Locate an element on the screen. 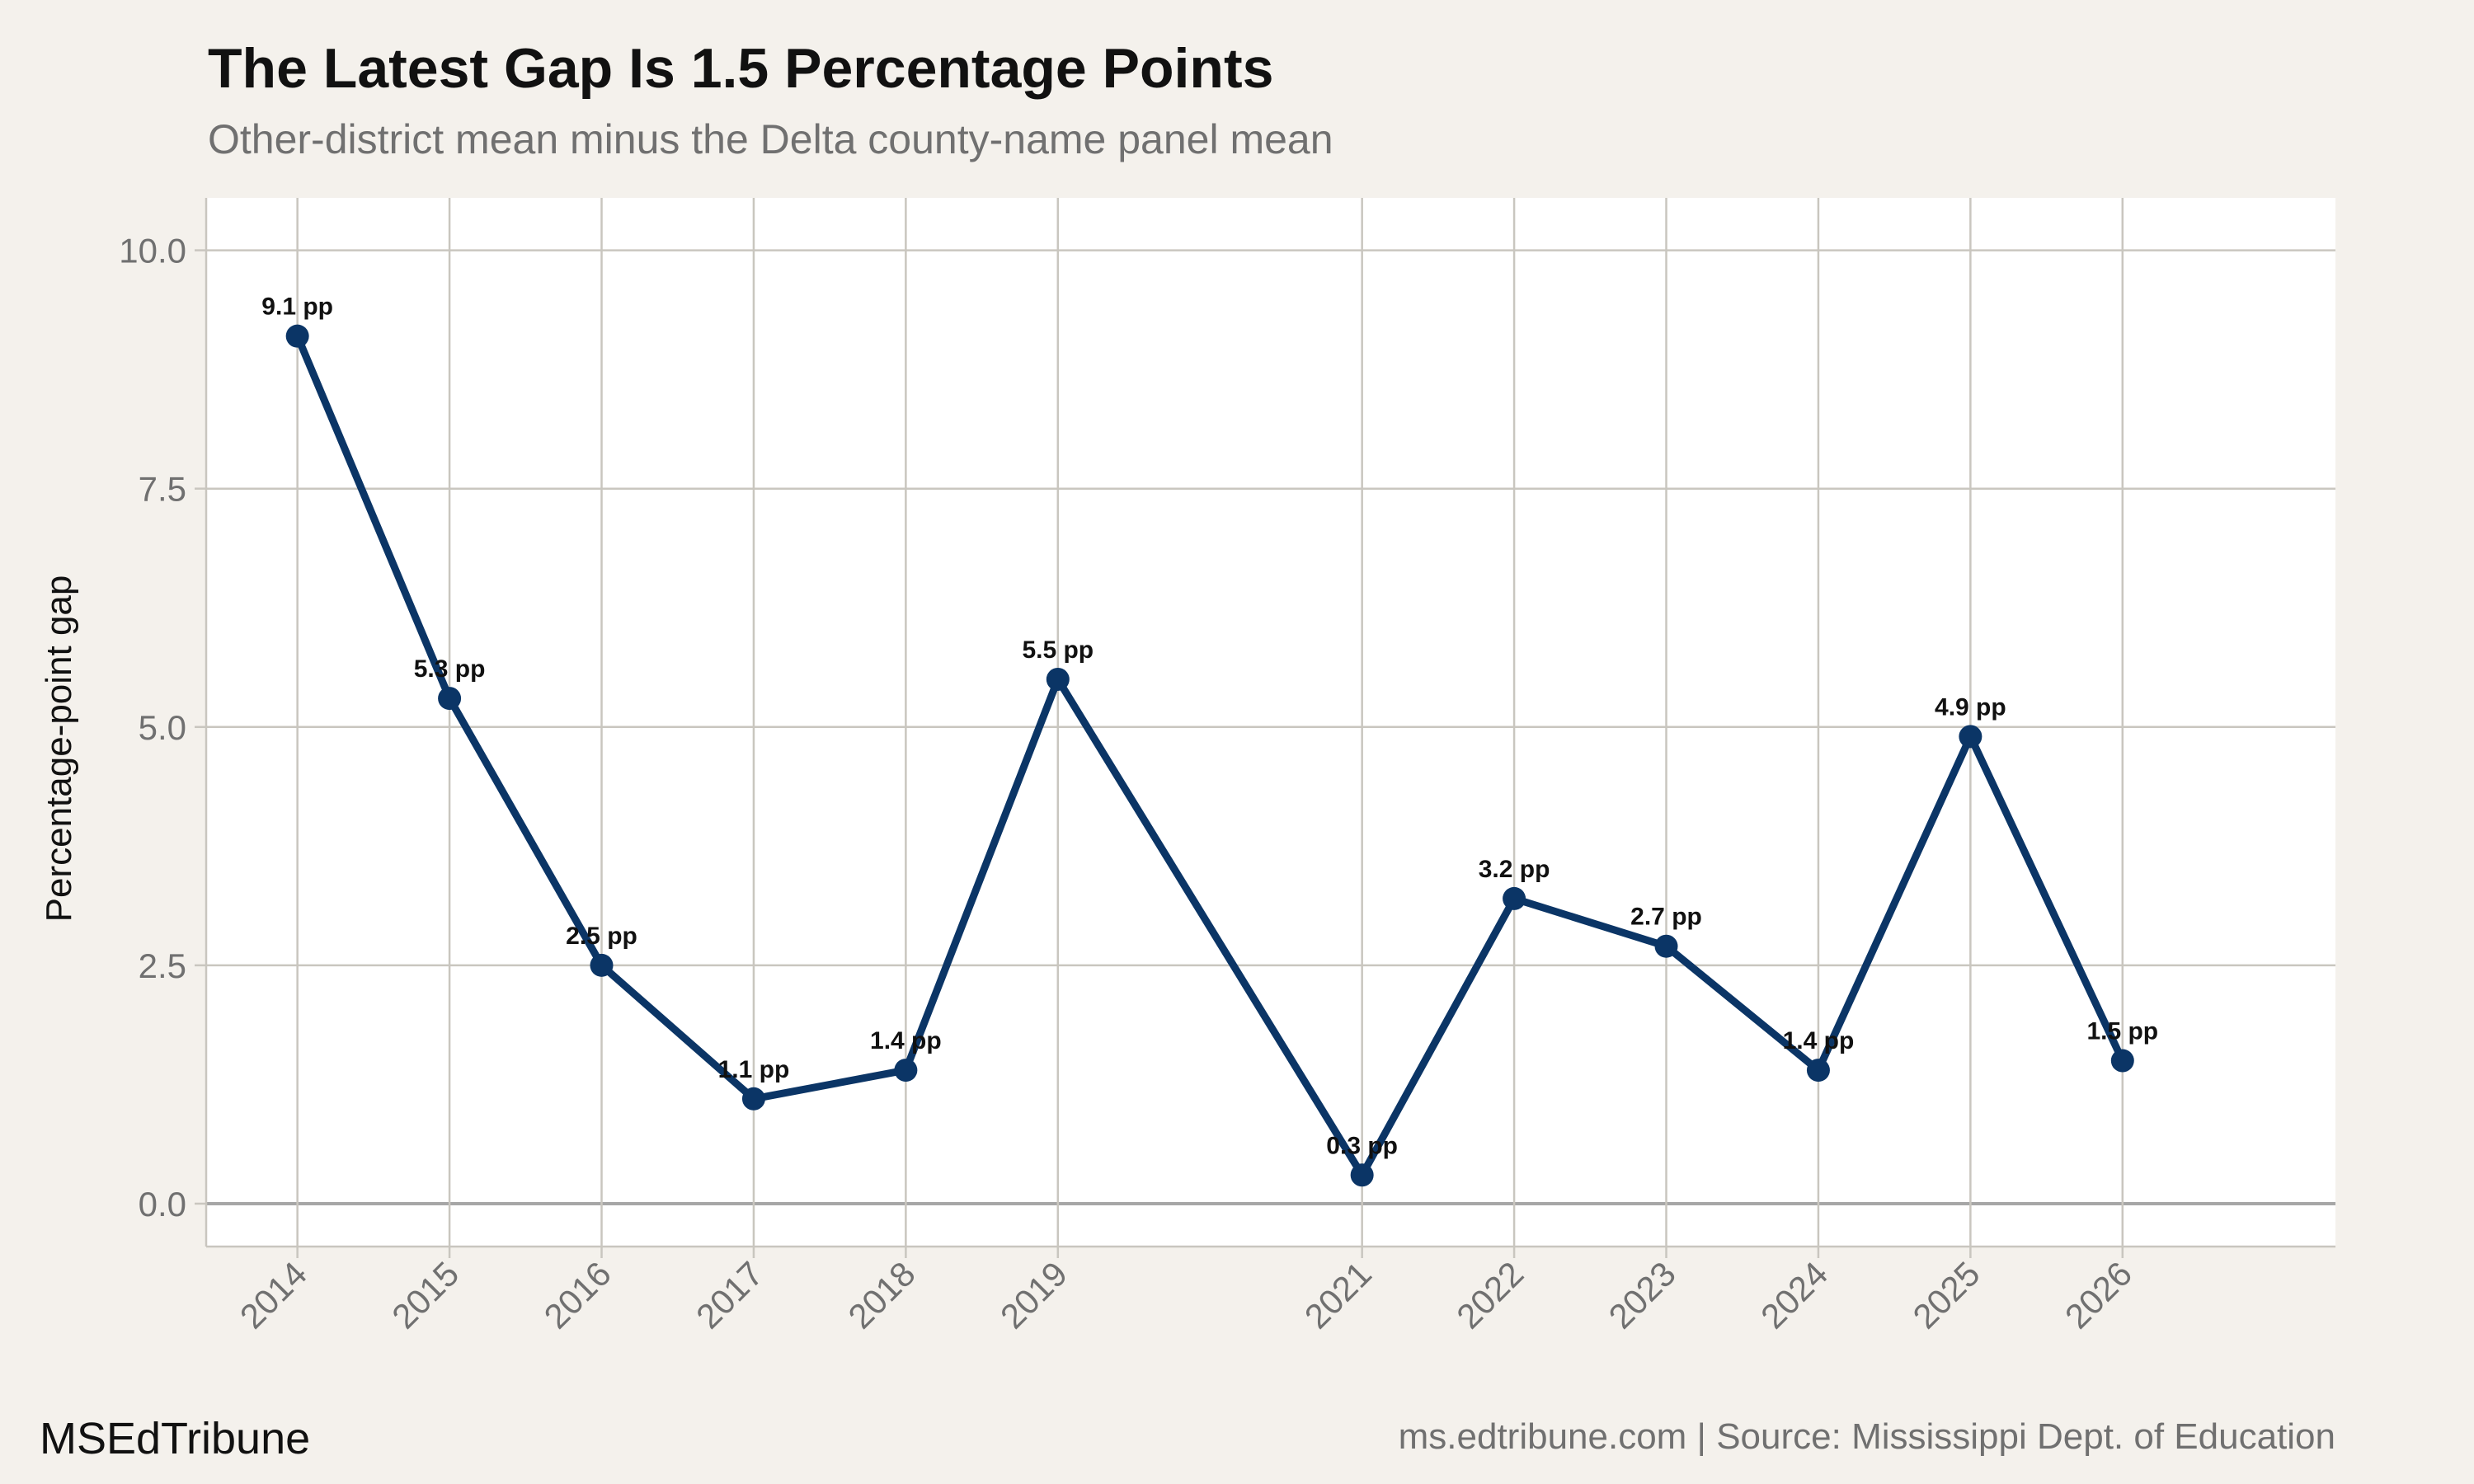  y-tick-label: 7.5 is located at coordinates (162, 490).